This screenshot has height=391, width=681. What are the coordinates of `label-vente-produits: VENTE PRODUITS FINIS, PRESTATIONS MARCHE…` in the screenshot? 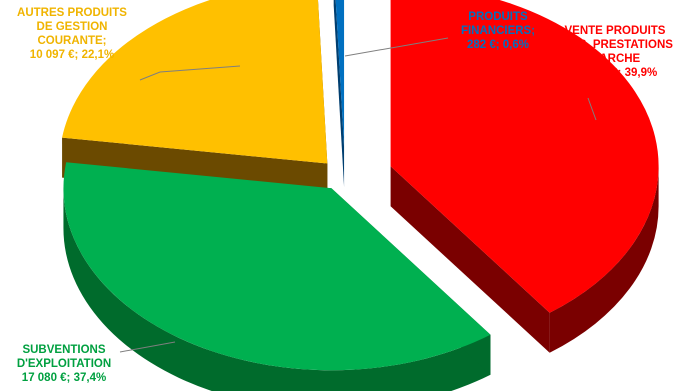 It's located at (615, 52).